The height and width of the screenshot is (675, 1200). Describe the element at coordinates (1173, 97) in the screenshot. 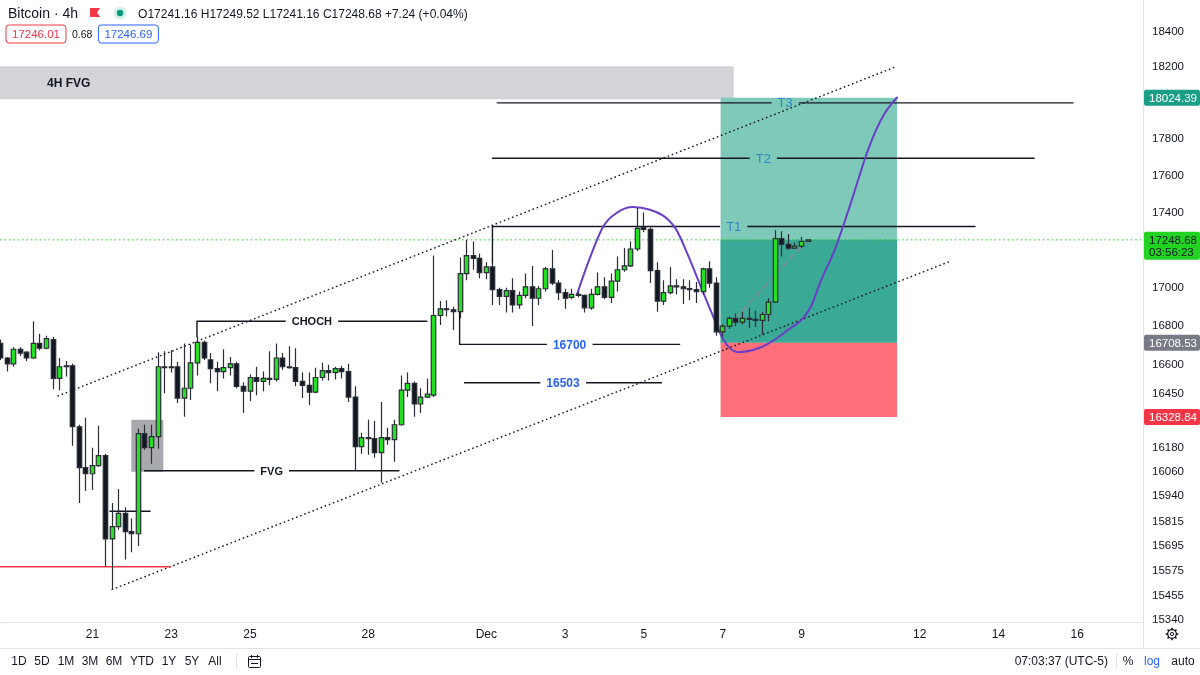

I see `text: 18024.39` at that location.